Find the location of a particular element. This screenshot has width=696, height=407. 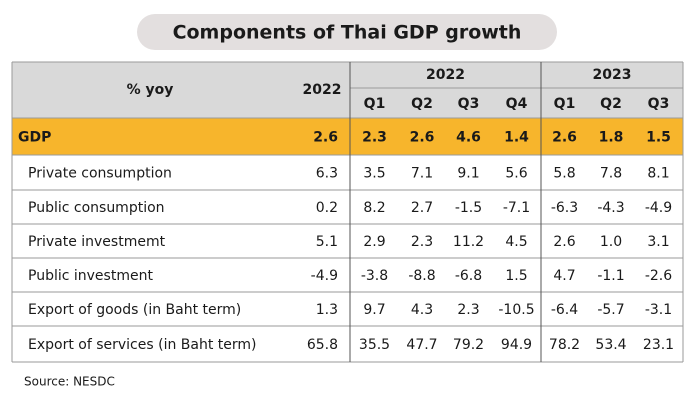

cell: 4.3 is located at coordinates (422, 310).